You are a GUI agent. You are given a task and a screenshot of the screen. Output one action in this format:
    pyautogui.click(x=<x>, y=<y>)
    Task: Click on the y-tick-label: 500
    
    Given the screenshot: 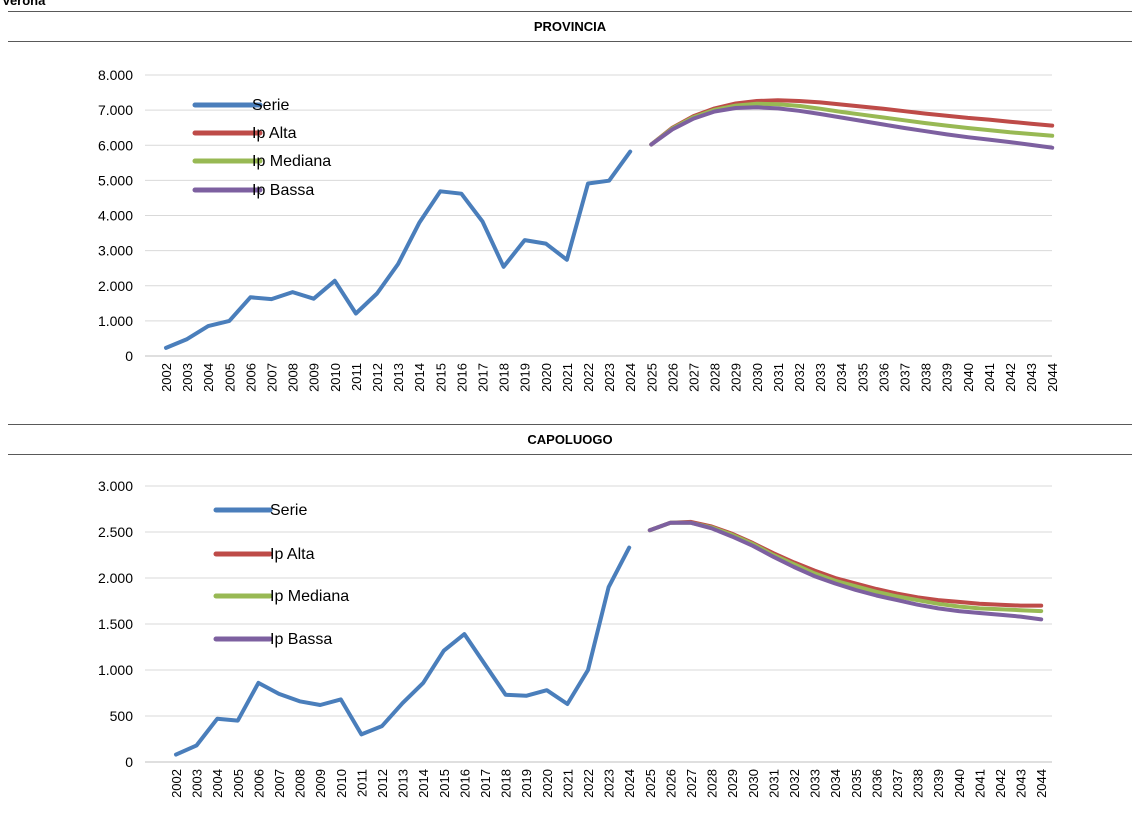 What is the action you would take?
    pyautogui.click(x=122, y=716)
    